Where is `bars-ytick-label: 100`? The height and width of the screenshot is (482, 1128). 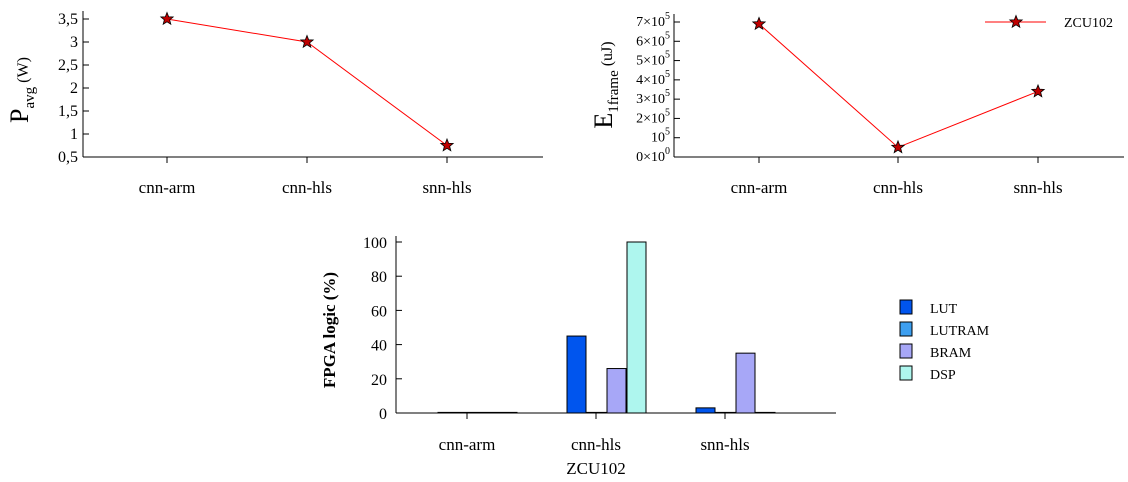
bars-ytick-label: 100 is located at coordinates (375, 243).